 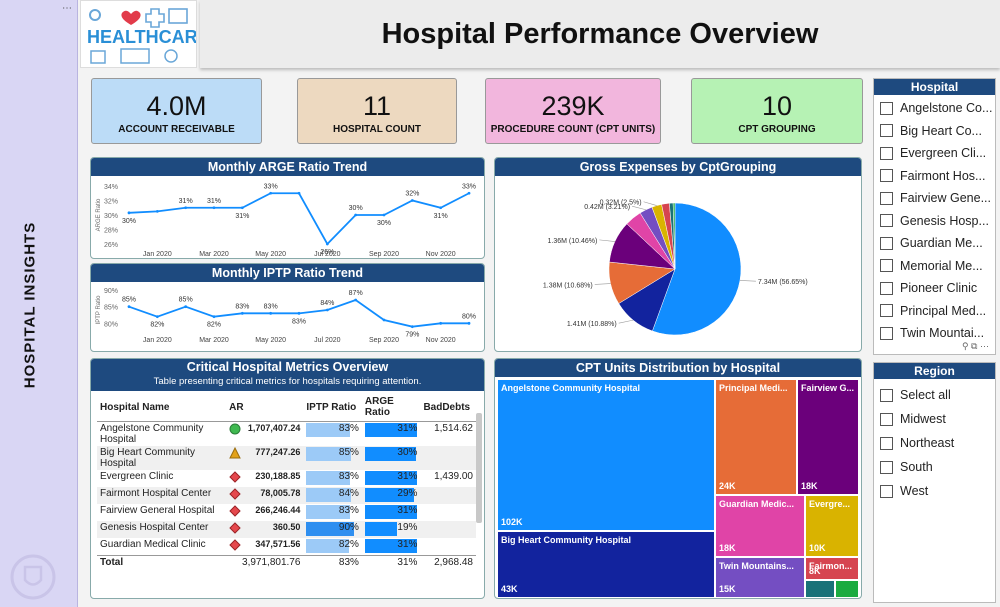 I want to click on hospital-option: Pioneer Clinic, so click(x=934, y=288).